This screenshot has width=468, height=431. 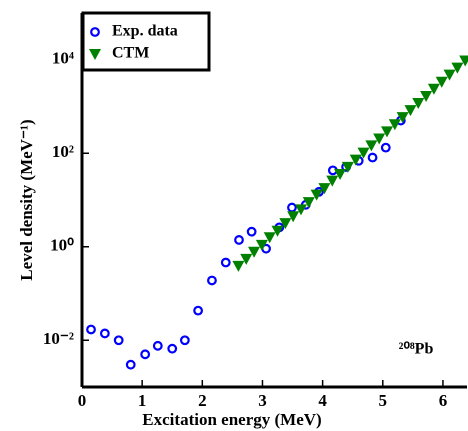 I want to click on x-tick-label: 6, so click(x=443, y=400).